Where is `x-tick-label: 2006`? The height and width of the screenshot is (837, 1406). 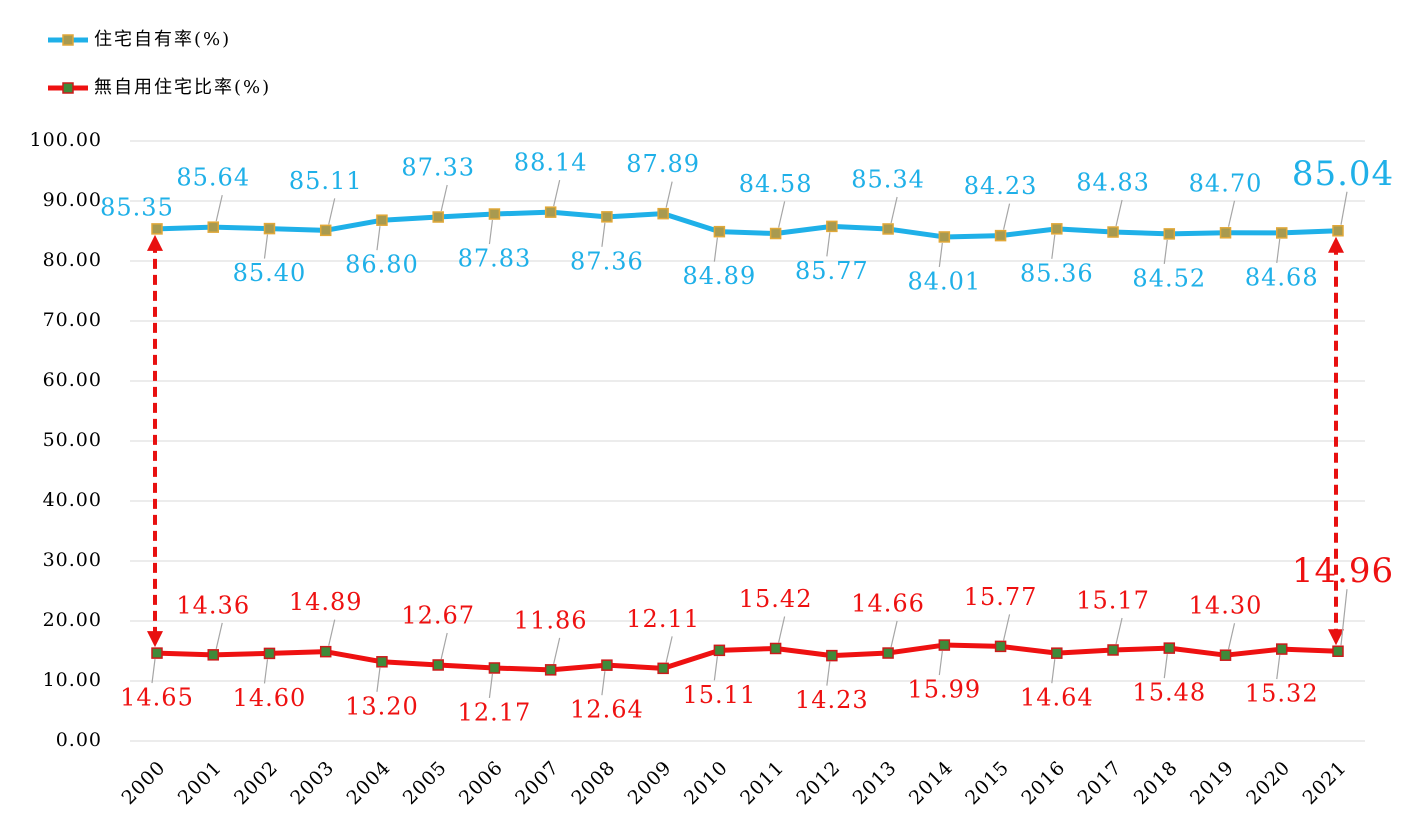 x-tick-label: 2006 is located at coordinates (481, 783).